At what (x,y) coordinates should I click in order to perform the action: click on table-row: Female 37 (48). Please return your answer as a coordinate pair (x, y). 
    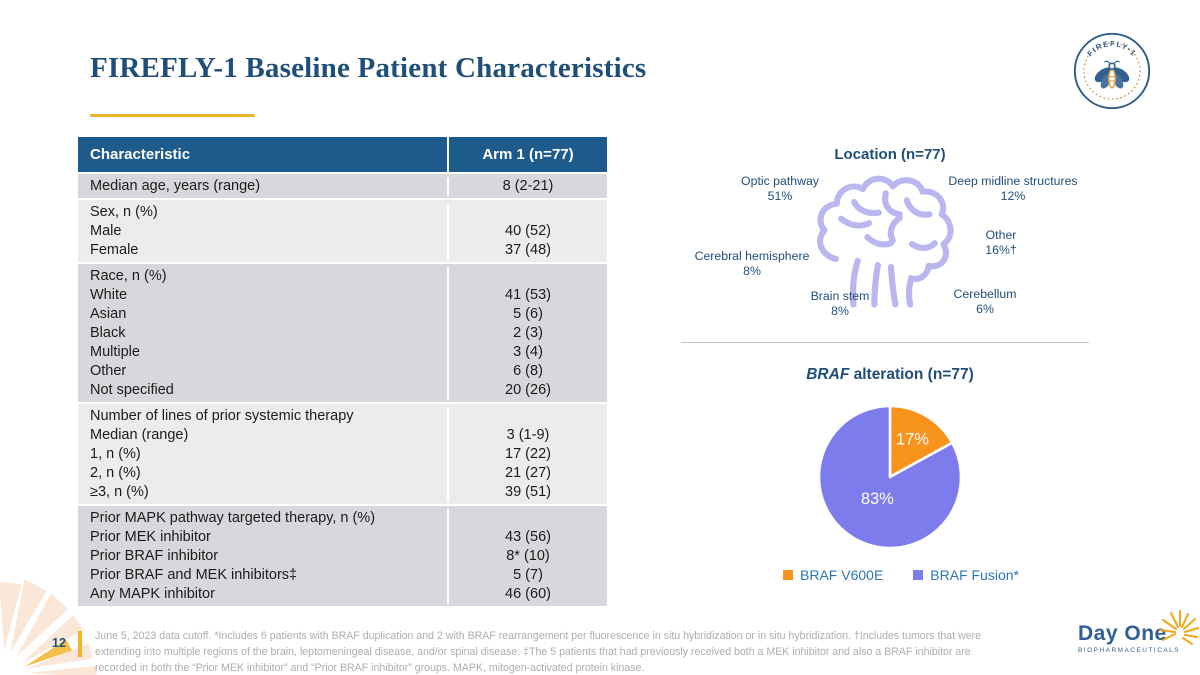
    Looking at the image, I should click on (342, 250).